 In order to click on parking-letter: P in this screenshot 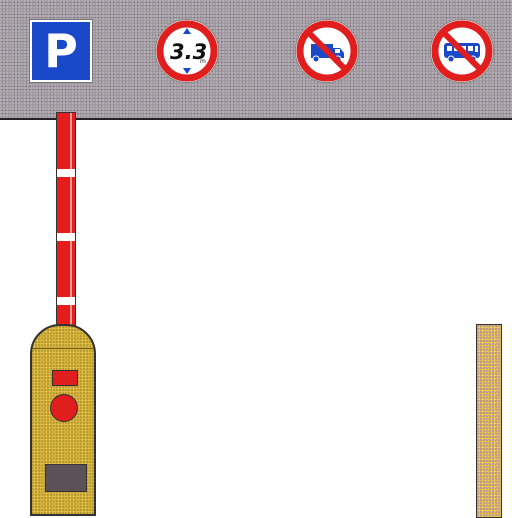, I will do `click(61, 51)`.